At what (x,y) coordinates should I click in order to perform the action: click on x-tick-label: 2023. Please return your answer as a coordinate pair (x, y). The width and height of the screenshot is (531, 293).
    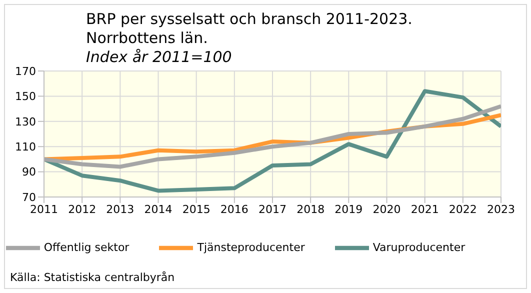
    Looking at the image, I should click on (501, 209).